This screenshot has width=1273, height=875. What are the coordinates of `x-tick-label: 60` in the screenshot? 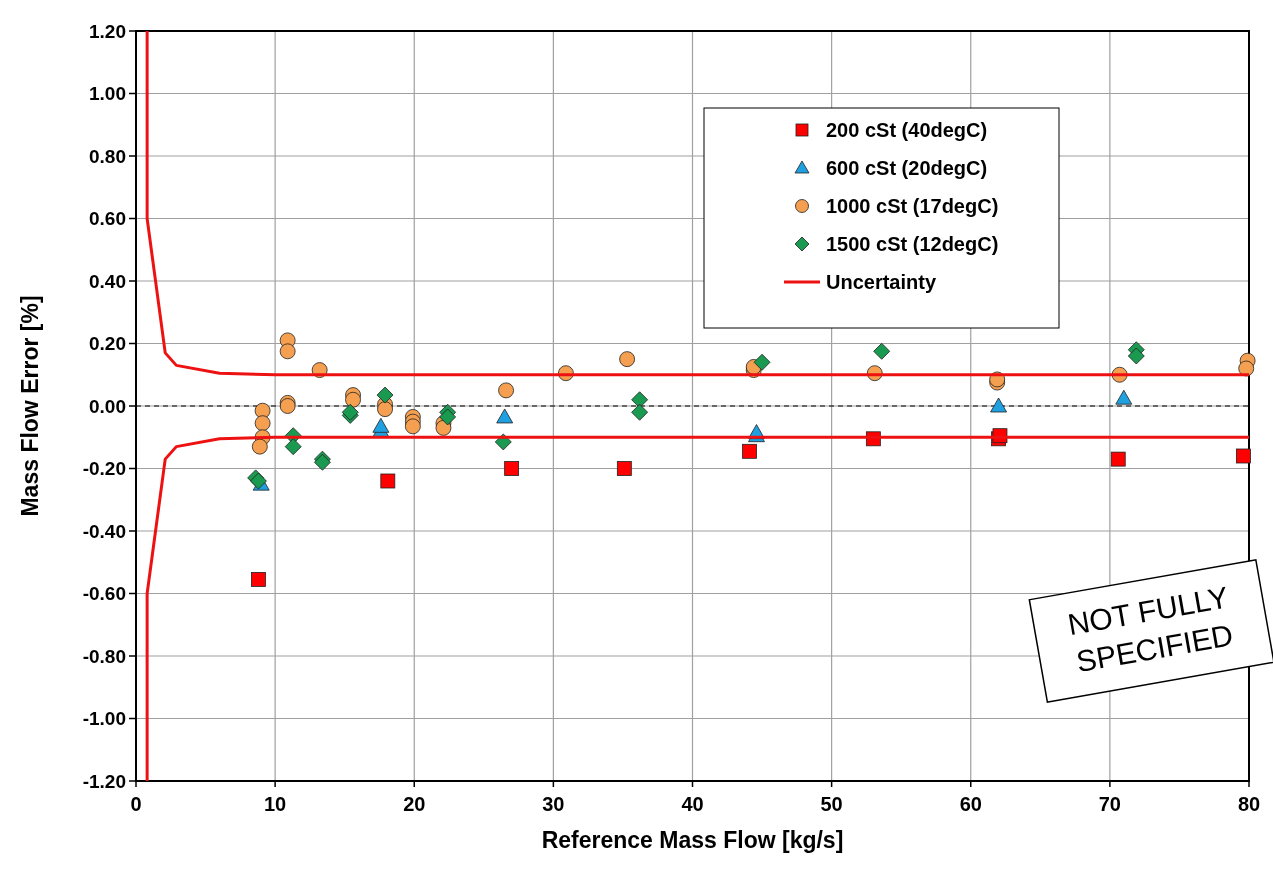 It's located at (970, 804).